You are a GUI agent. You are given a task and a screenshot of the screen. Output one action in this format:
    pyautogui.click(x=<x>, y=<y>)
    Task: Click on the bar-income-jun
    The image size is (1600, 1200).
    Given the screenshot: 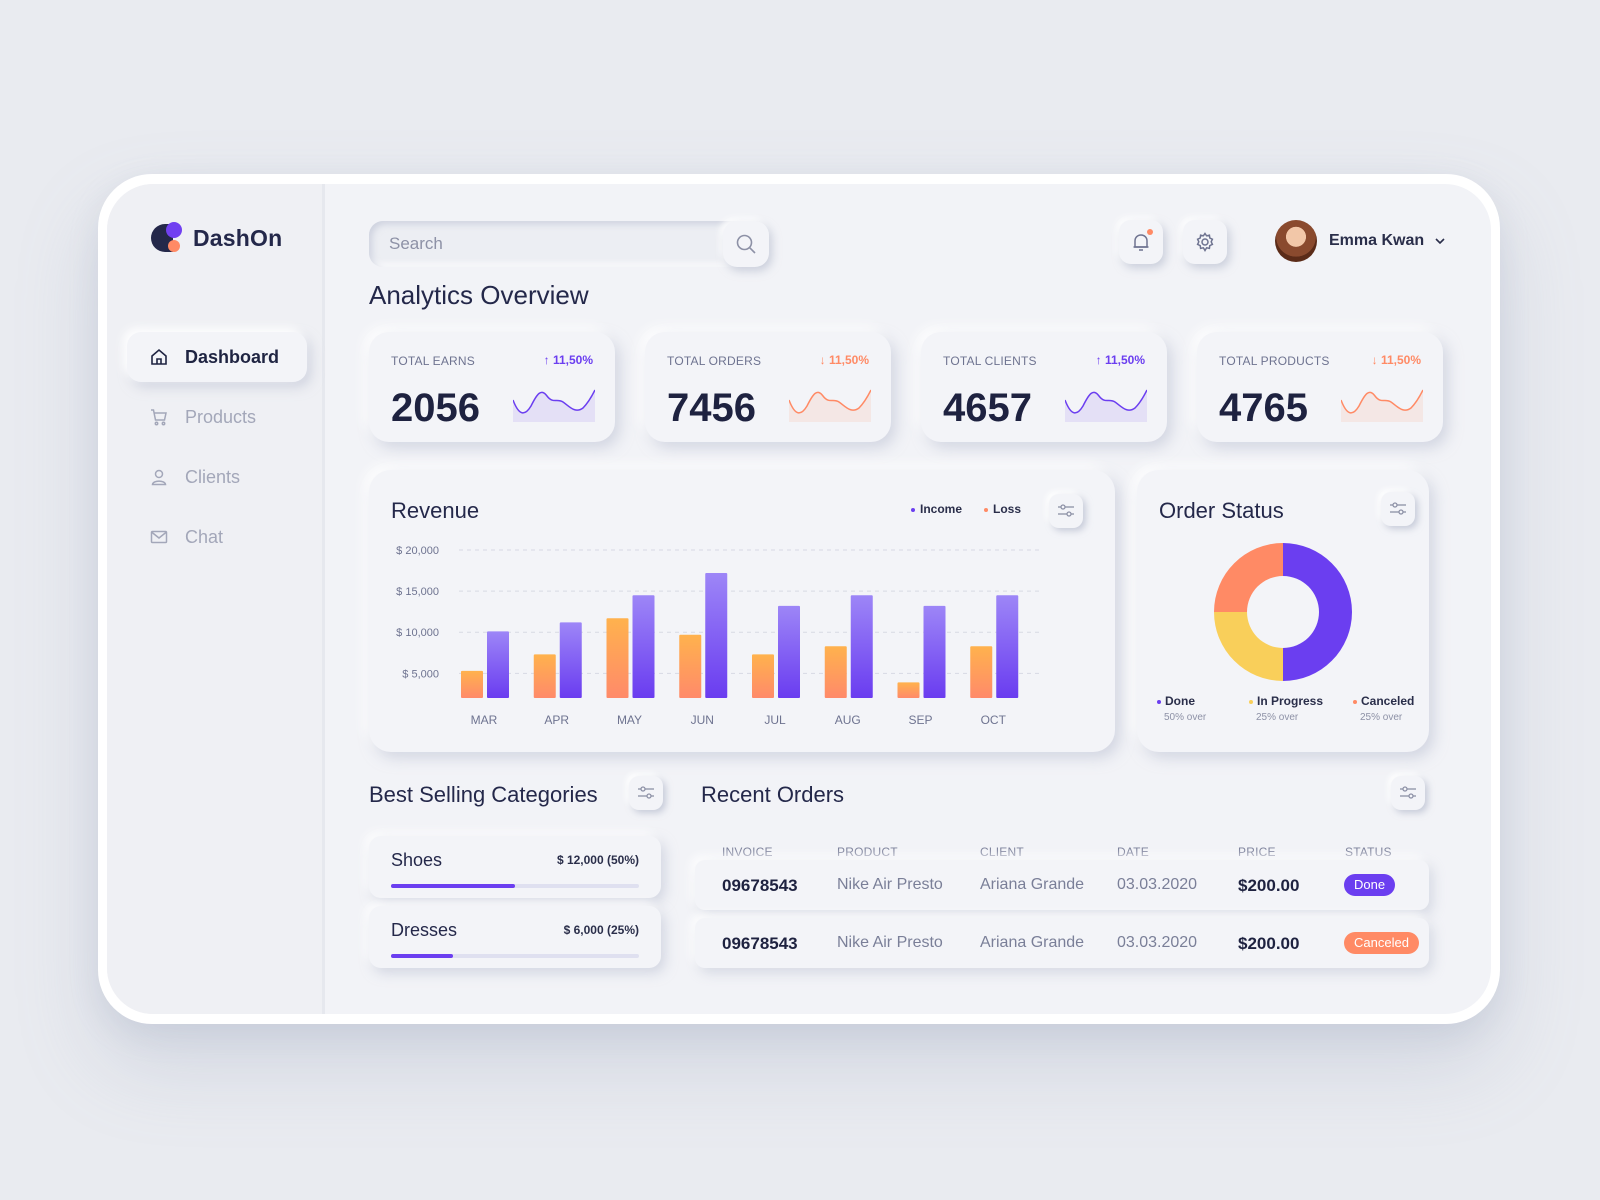 What is the action you would take?
    pyautogui.click(x=716, y=635)
    